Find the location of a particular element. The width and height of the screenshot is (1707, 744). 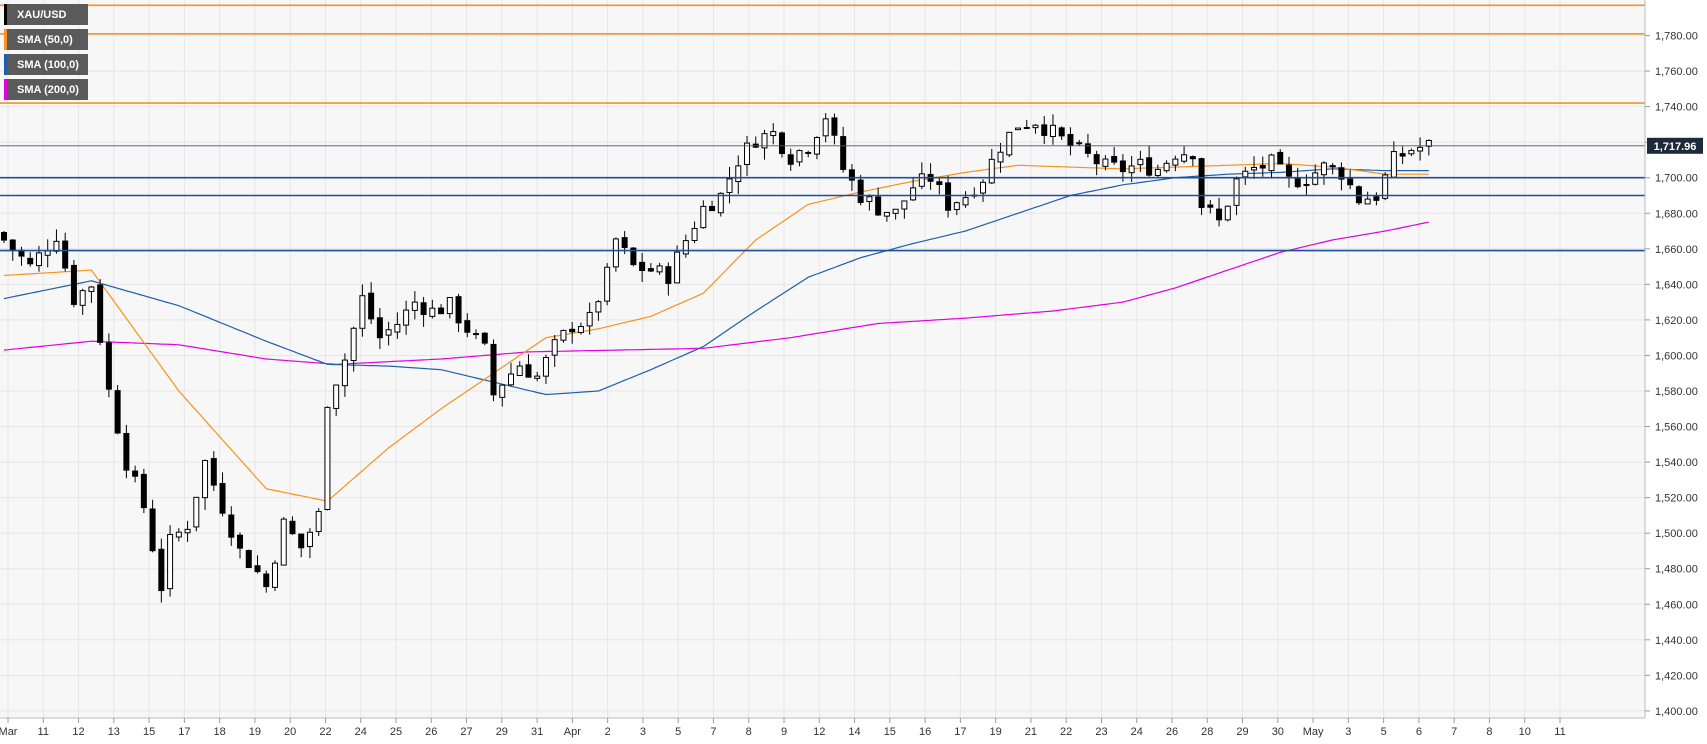

legend-item-sma200: SMA (200,0) is located at coordinates (46, 89).